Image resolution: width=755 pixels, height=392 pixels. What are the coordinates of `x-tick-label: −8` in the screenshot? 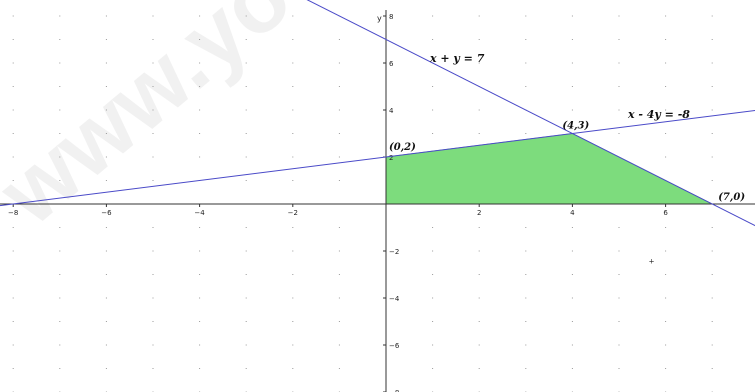 It's located at (13, 213).